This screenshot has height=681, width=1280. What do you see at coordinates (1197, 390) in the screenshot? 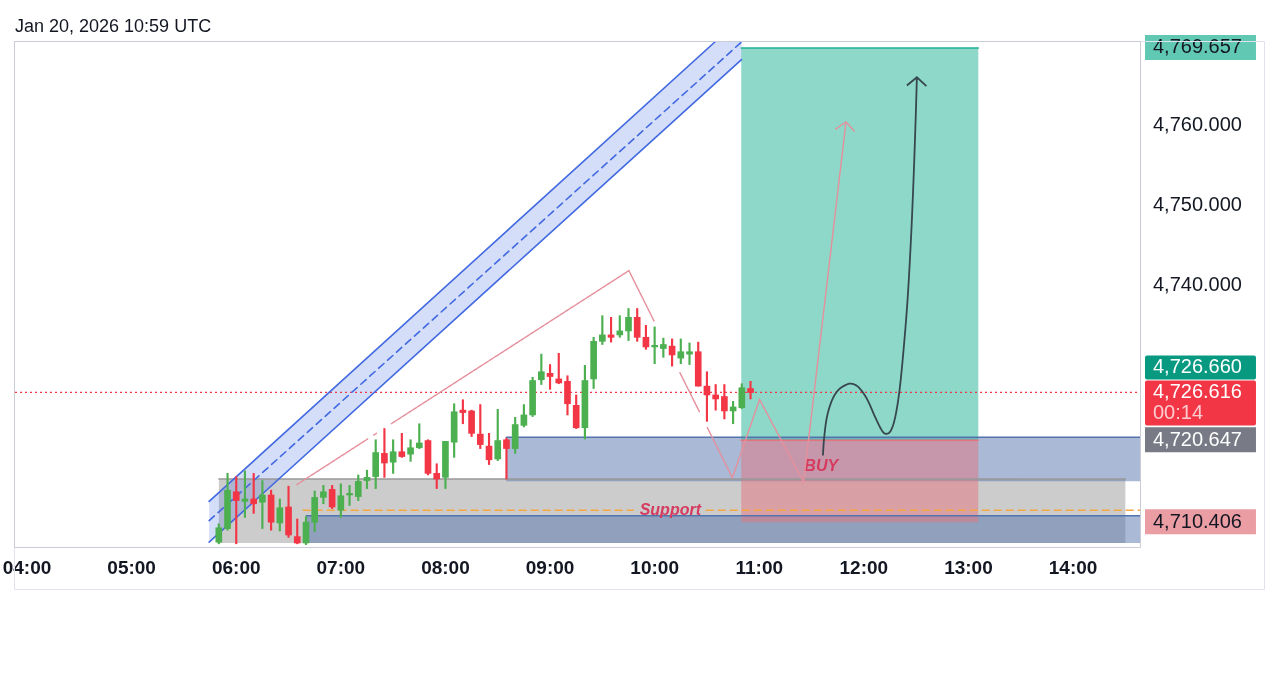
I see `ref-line-label: 4,726.616` at bounding box center [1197, 390].